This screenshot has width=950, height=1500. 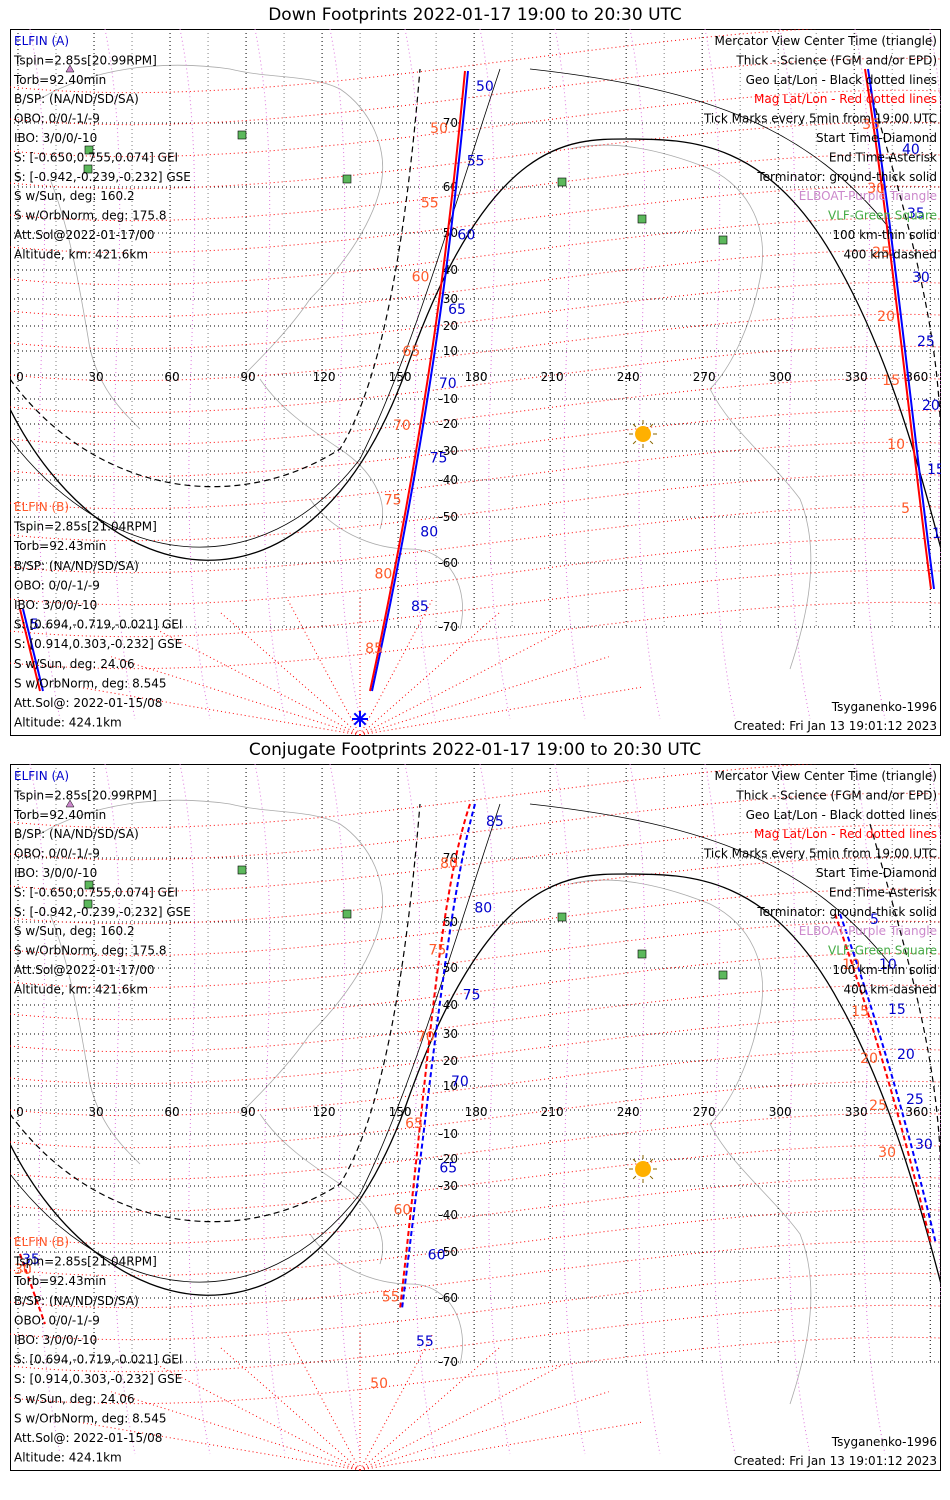 What do you see at coordinates (90, 216) in the screenshot?
I see `elfin-a-info-line: S w/OrbNorm, deg: 175.8` at bounding box center [90, 216].